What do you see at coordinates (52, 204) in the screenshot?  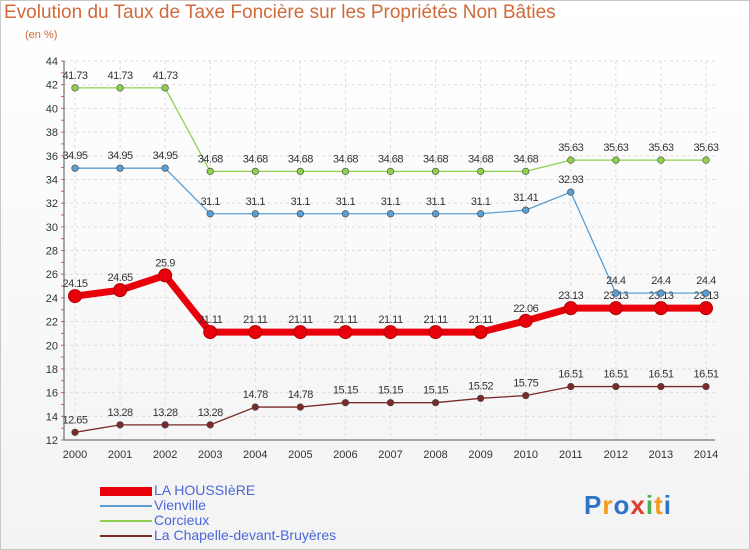 I see `y-tick-label: 32` at bounding box center [52, 204].